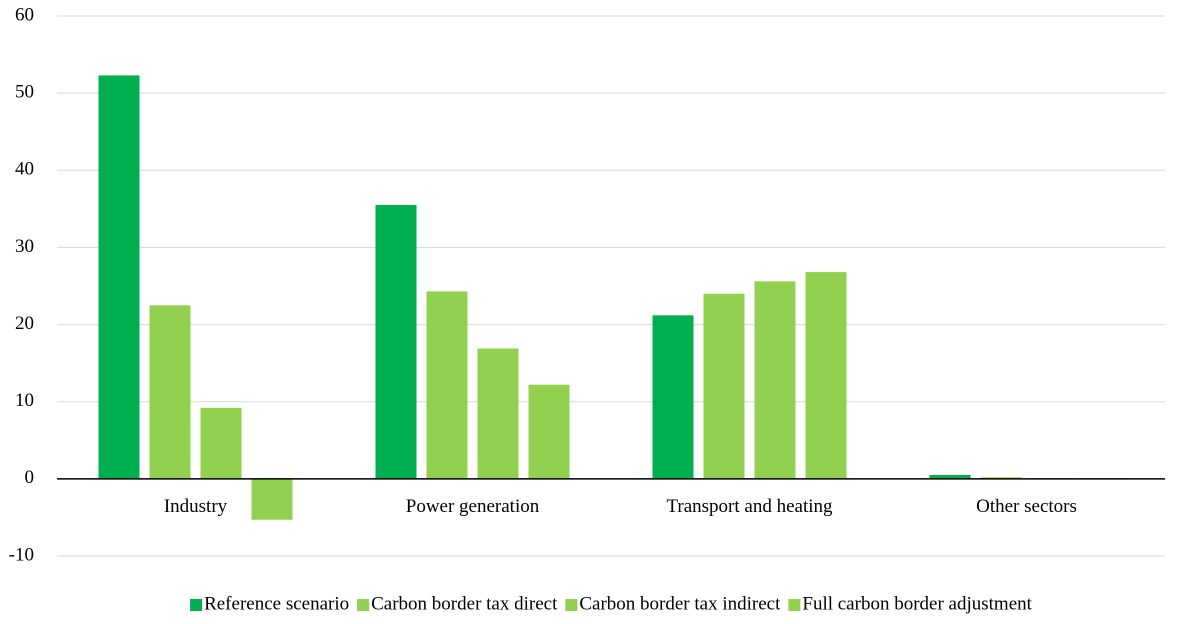 This screenshot has width=1183, height=624. I want to click on y-tick-label: 30, so click(24, 246).